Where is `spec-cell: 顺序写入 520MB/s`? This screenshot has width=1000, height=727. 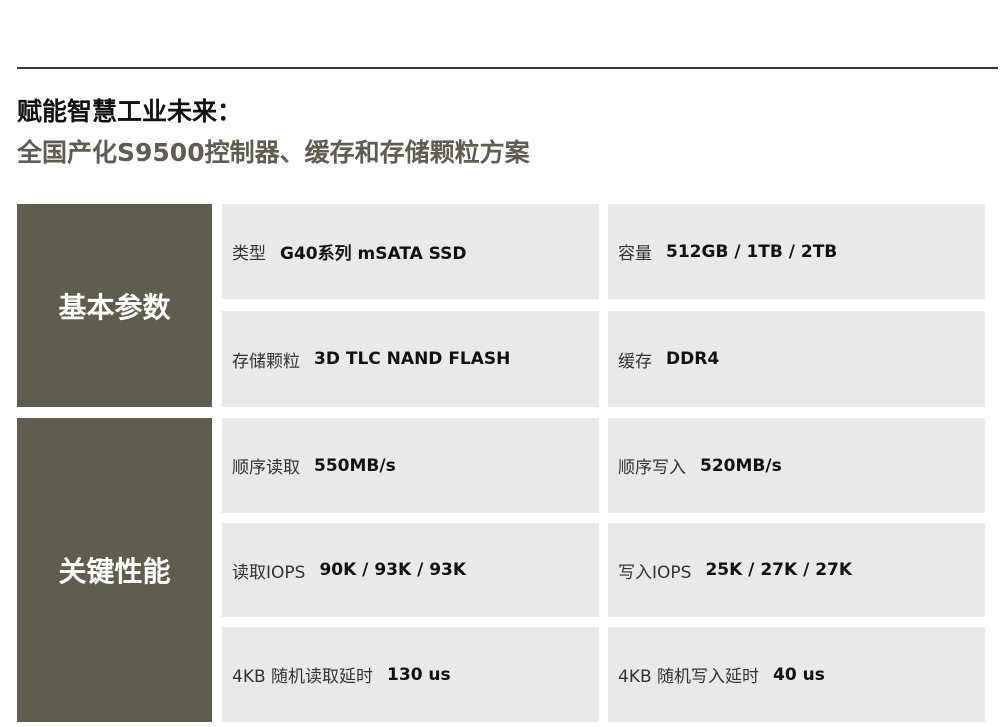 spec-cell: 顺序写入 520MB/s is located at coordinates (796, 465).